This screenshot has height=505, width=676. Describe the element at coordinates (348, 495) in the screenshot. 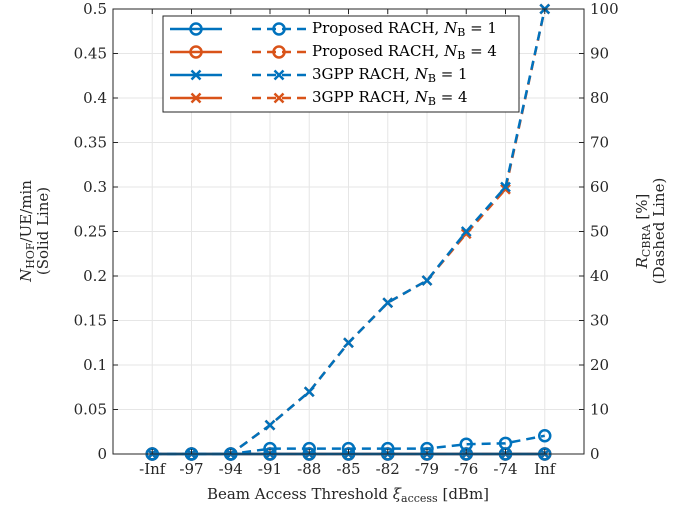

I see `x-axis-title: Beam Access Threshold ξaccess [dBm]` at that location.